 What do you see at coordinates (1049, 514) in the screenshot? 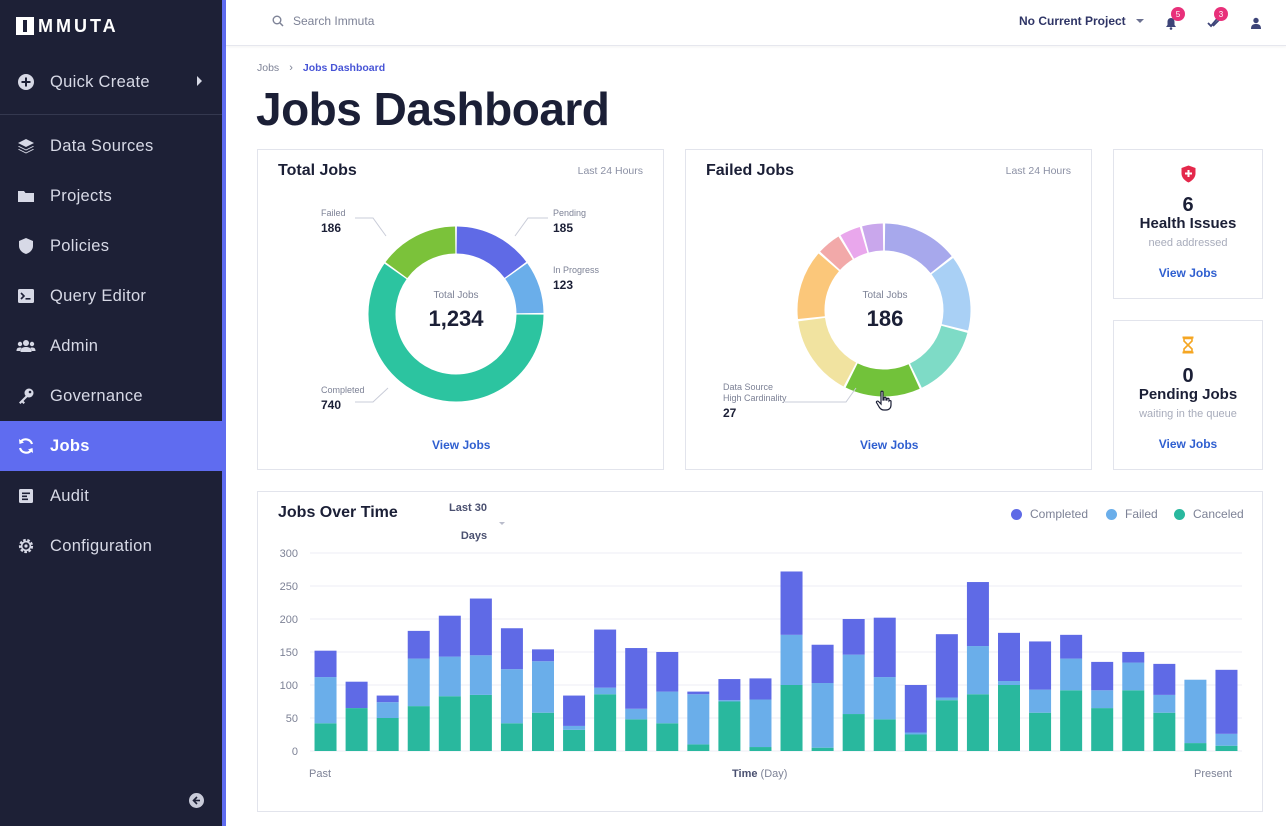
I see `legend-item-completed: Completed` at bounding box center [1049, 514].